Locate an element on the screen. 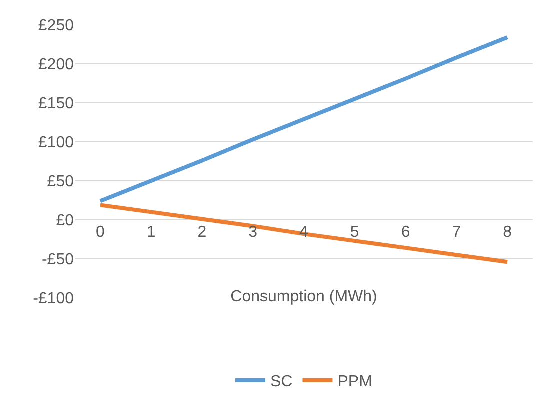  y-tick-label: £200 is located at coordinates (56, 65).